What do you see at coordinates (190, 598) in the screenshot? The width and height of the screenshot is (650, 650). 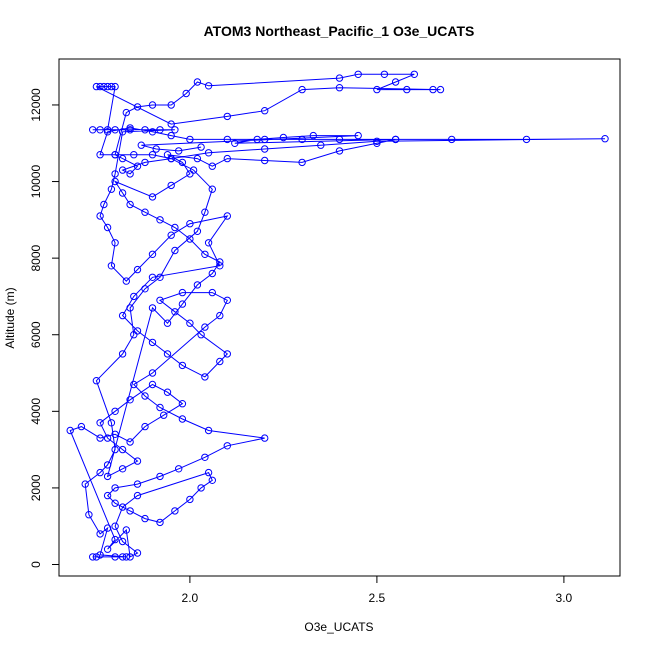 I see `x-tick-label: 2.0` at bounding box center [190, 598].